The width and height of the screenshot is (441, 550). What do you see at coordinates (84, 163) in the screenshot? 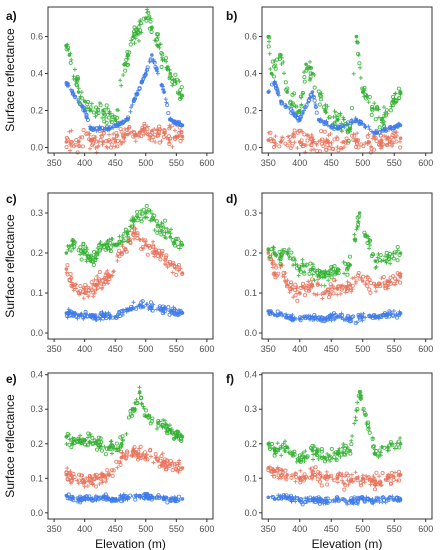
I see `x-tick-label: 400` at bounding box center [84, 163].